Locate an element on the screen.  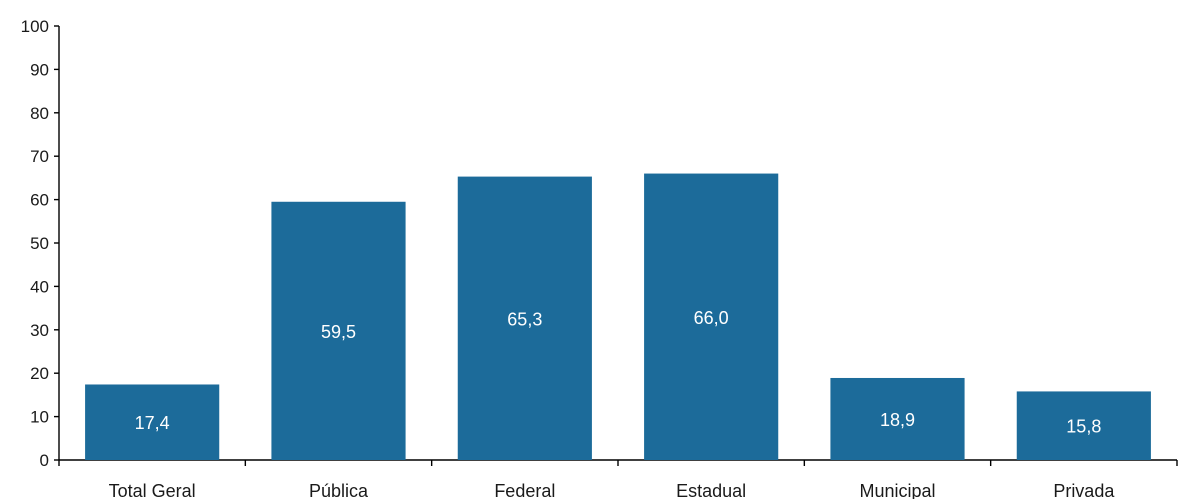
bar-value-label: 65,3 is located at coordinates (524, 319).